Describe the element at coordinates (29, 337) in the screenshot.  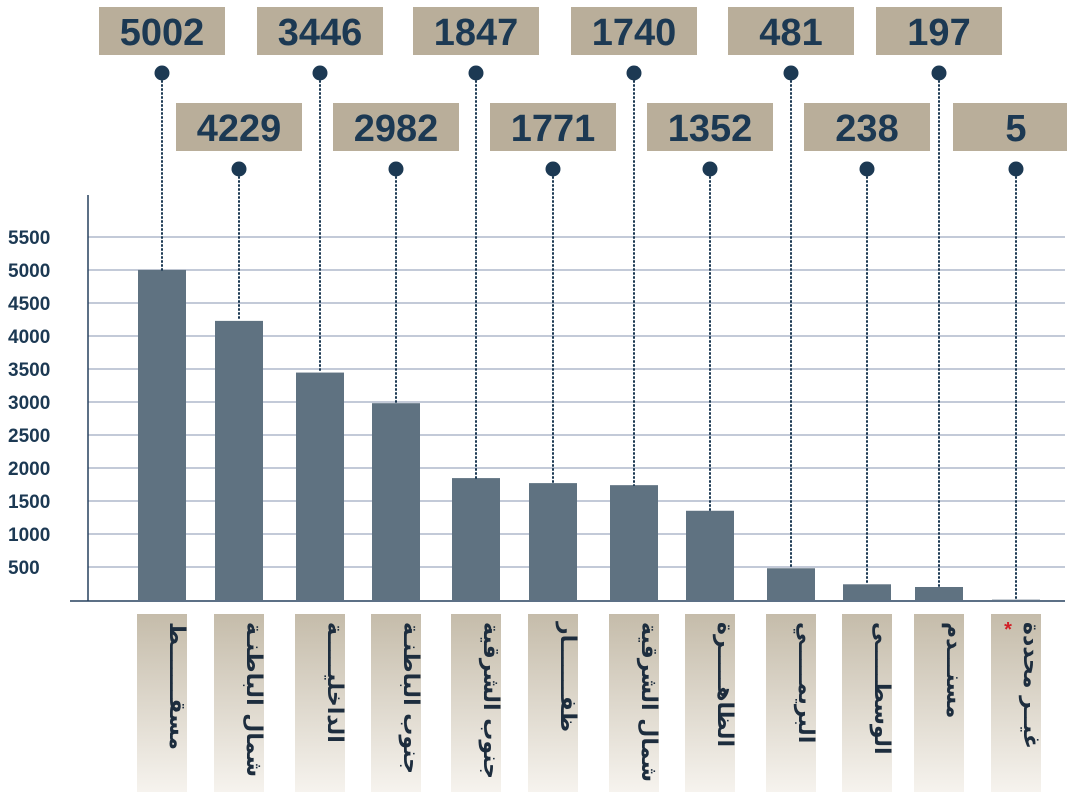
I see `y-tick-label: 4000` at that location.